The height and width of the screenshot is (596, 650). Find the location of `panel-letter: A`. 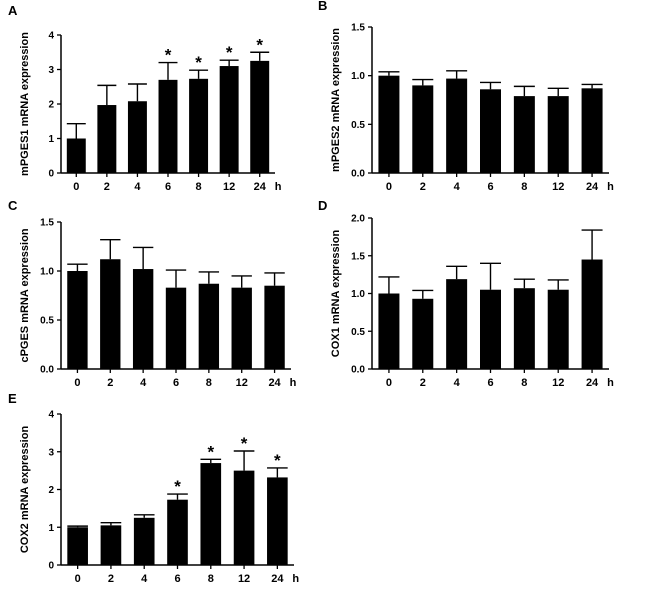

panel-letter: A is located at coordinates (13, 10).